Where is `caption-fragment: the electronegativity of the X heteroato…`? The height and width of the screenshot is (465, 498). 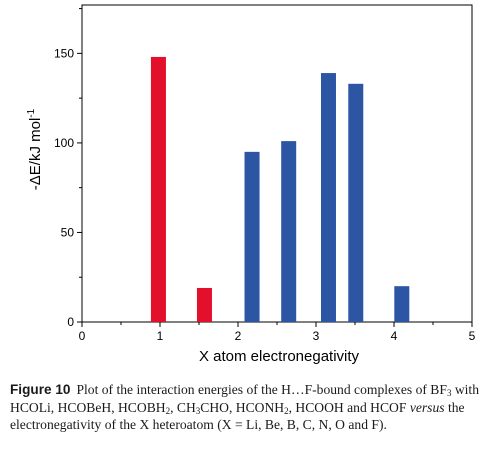
caption-fragment: the electronegativity of the X heteroato… is located at coordinates (237, 416).